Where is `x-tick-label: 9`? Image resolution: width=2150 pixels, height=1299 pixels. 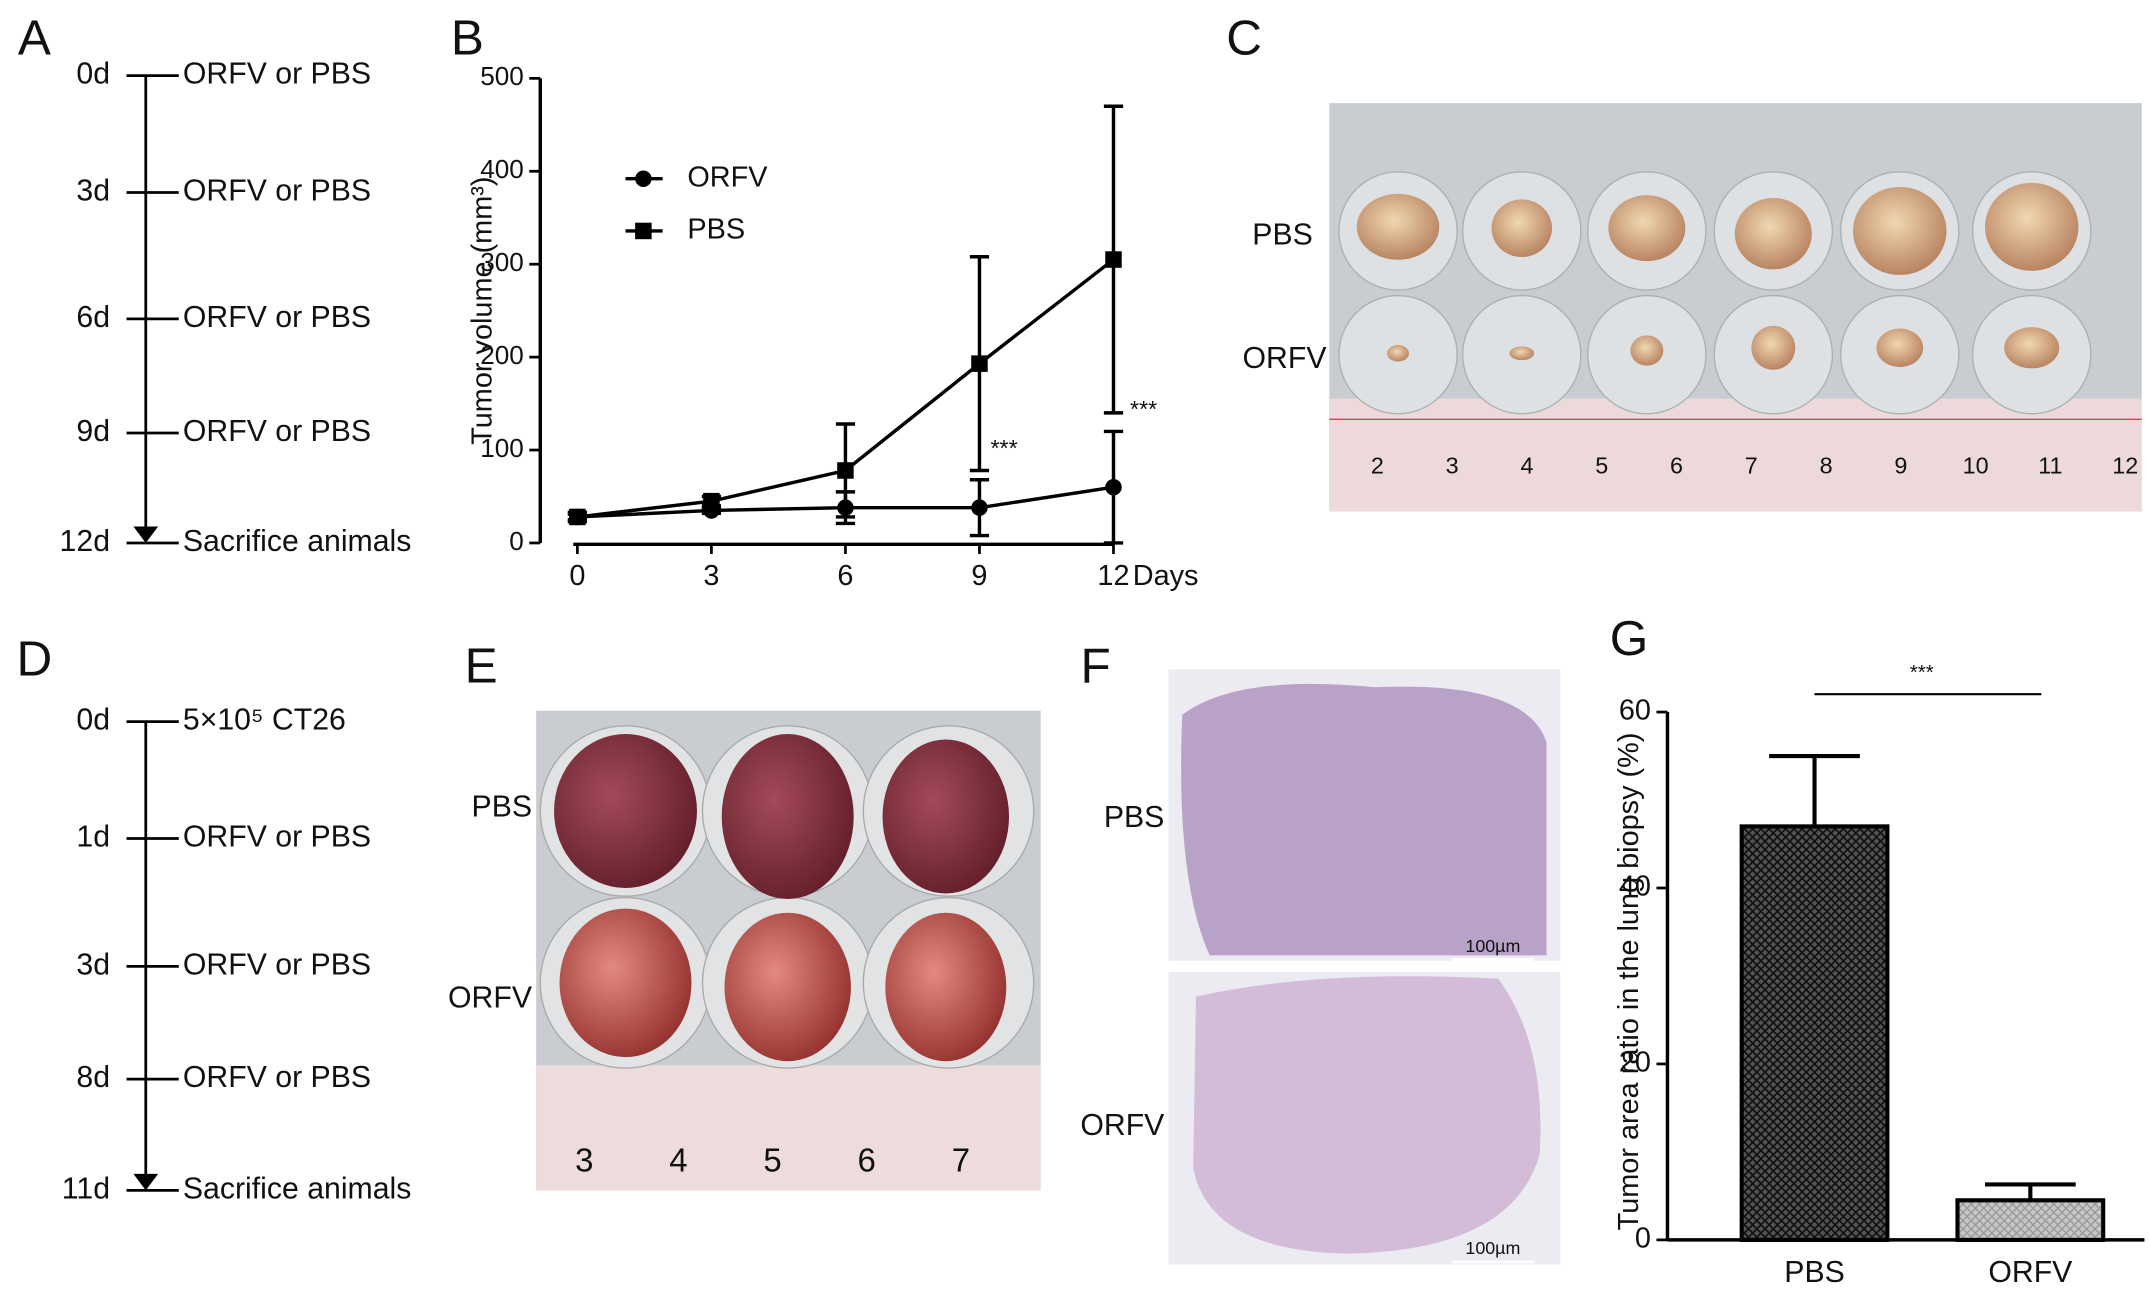
x-tick-label: 9 is located at coordinates (979, 576).